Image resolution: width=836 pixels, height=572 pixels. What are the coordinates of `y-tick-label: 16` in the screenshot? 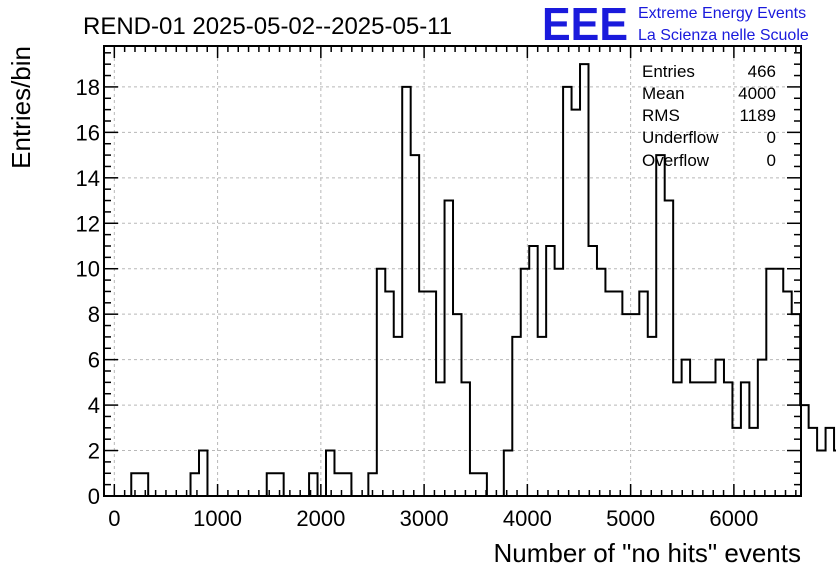 It's located at (88, 132).